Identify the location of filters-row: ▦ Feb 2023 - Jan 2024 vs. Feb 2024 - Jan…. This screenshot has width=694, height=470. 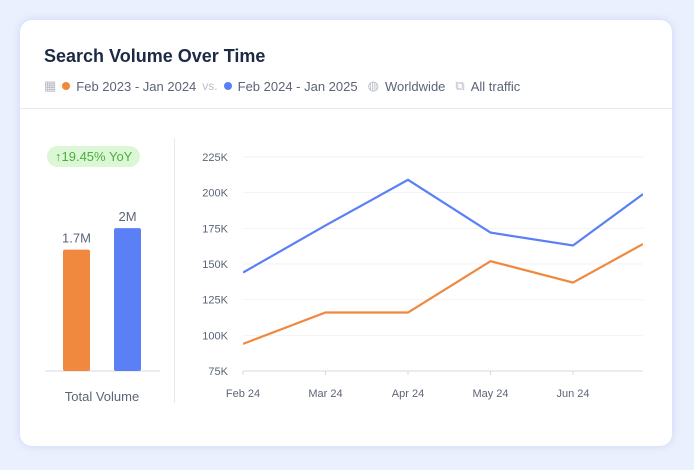
(282, 86).